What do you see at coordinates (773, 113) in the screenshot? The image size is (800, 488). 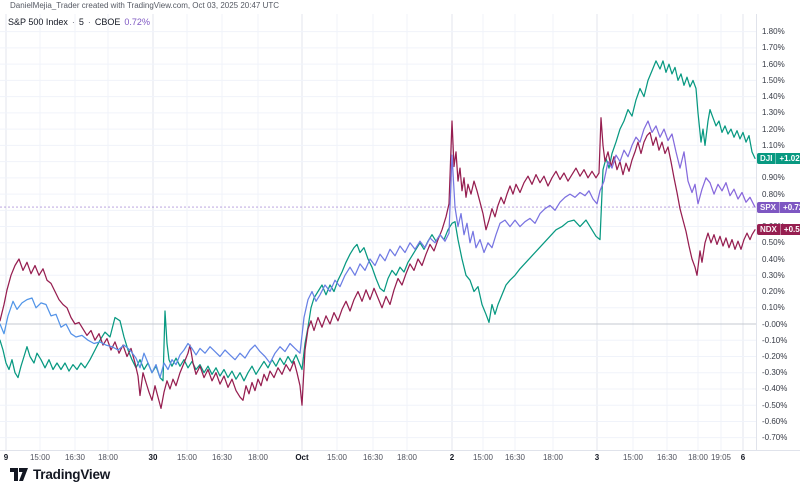 I see `price-axis-label: 1.30%` at bounding box center [773, 113].